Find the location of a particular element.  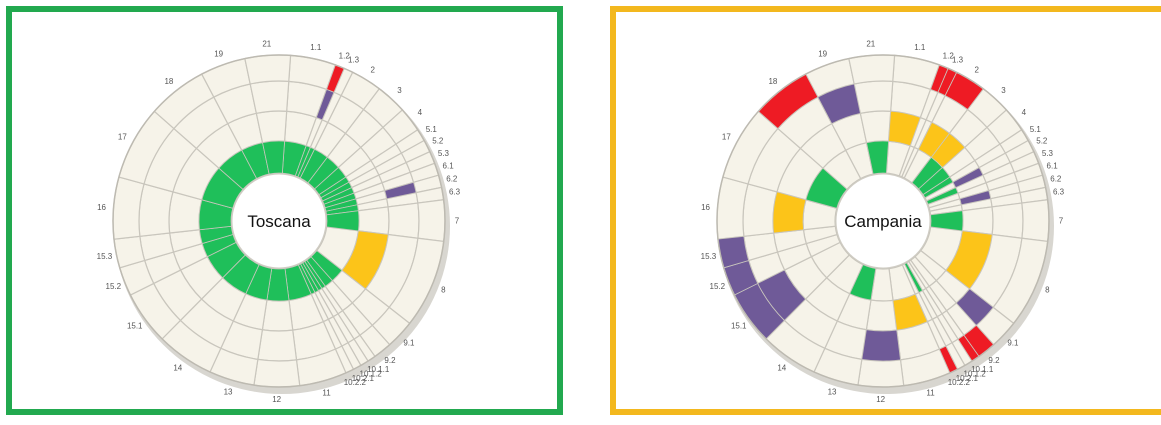

mark-6-2-level-1-purple is located at coordinates (975, 198).